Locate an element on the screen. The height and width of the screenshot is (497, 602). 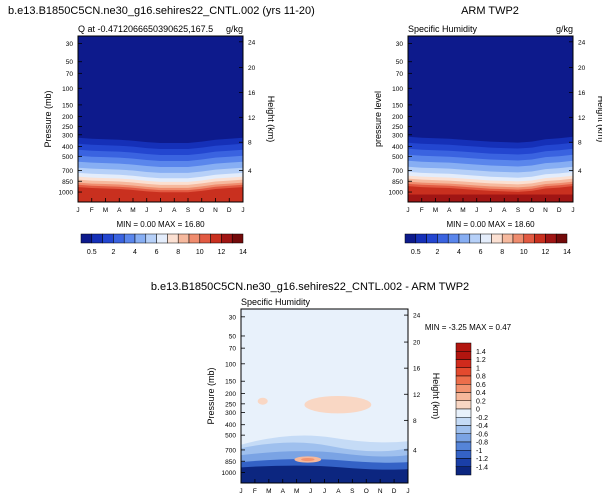
y-axis-label: pressure level is located at coordinates (378, 119).